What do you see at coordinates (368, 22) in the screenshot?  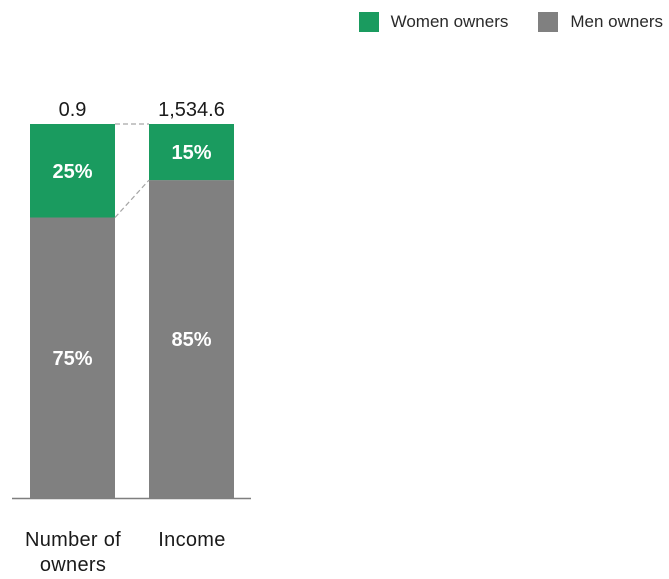 I see `legend-swatch-women` at bounding box center [368, 22].